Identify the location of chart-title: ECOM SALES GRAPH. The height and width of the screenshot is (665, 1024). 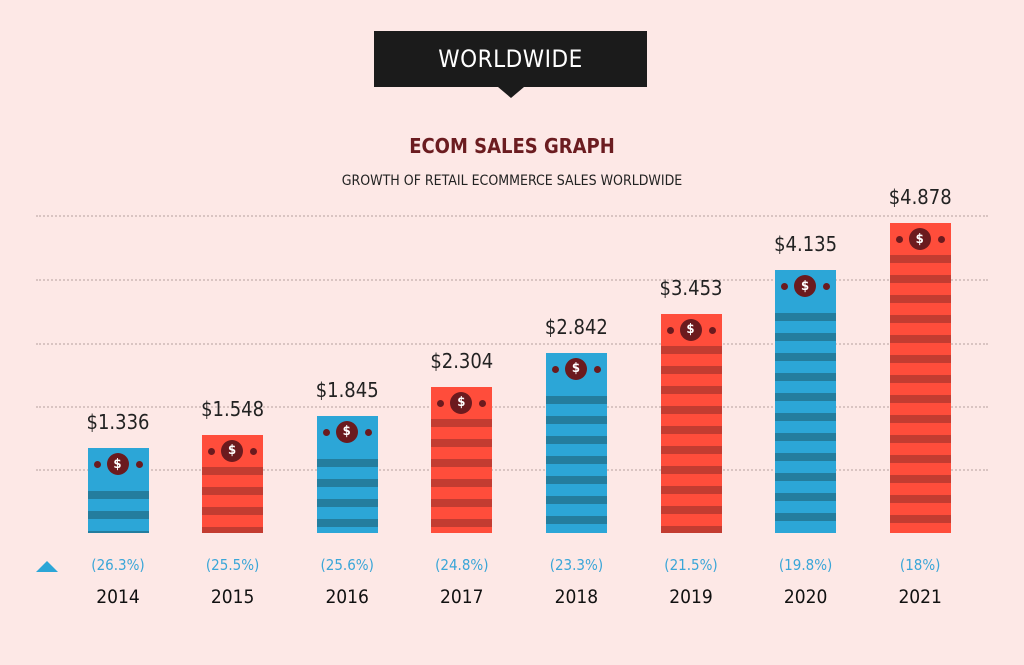
(512, 146).